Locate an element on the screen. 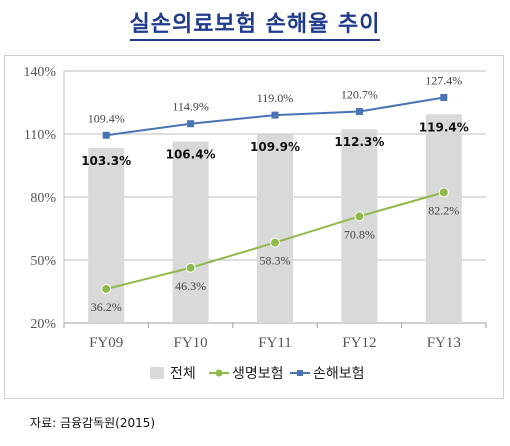  legend-swatch-nonlife-marker is located at coordinates (300, 373).